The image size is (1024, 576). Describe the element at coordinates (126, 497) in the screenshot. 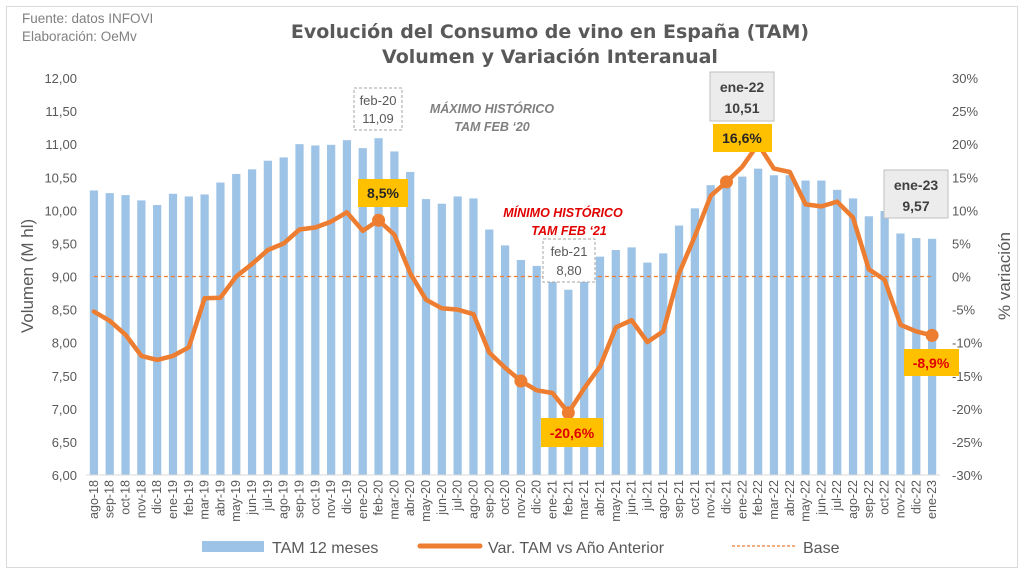

I see `x-tick-label: oct-18` at that location.